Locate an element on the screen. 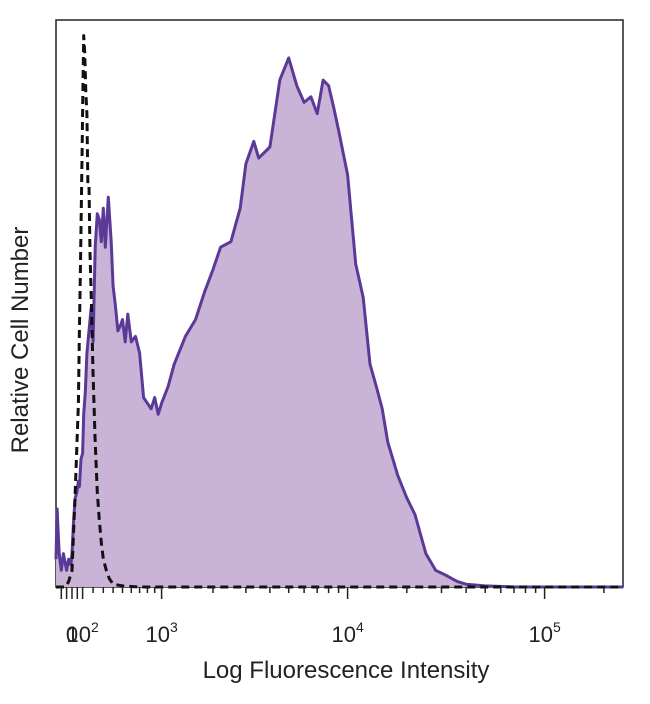 Image resolution: width=650 pixels, height=704 pixels. x-axis-title: Log Fluorescence Intensity is located at coordinates (346, 670).